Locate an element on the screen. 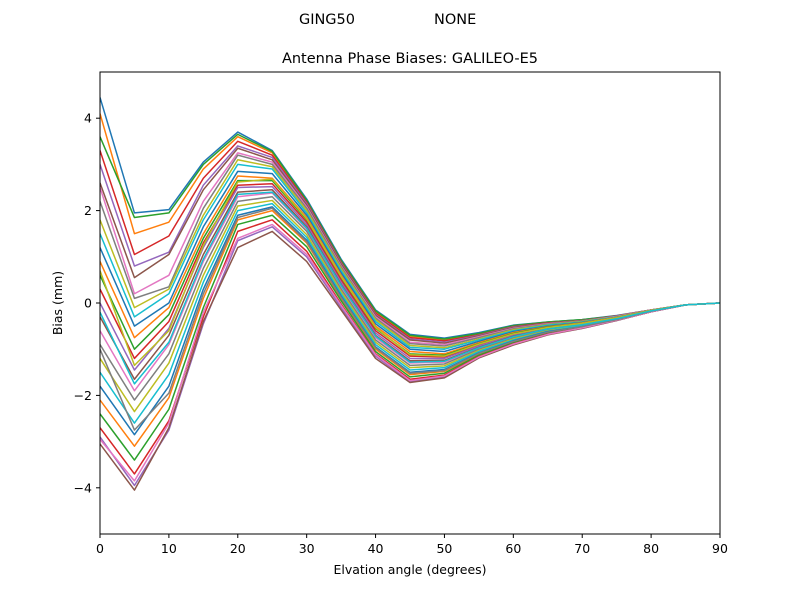 The image size is (800, 600). y-axis-label: Bias (mm) is located at coordinates (57, 303).